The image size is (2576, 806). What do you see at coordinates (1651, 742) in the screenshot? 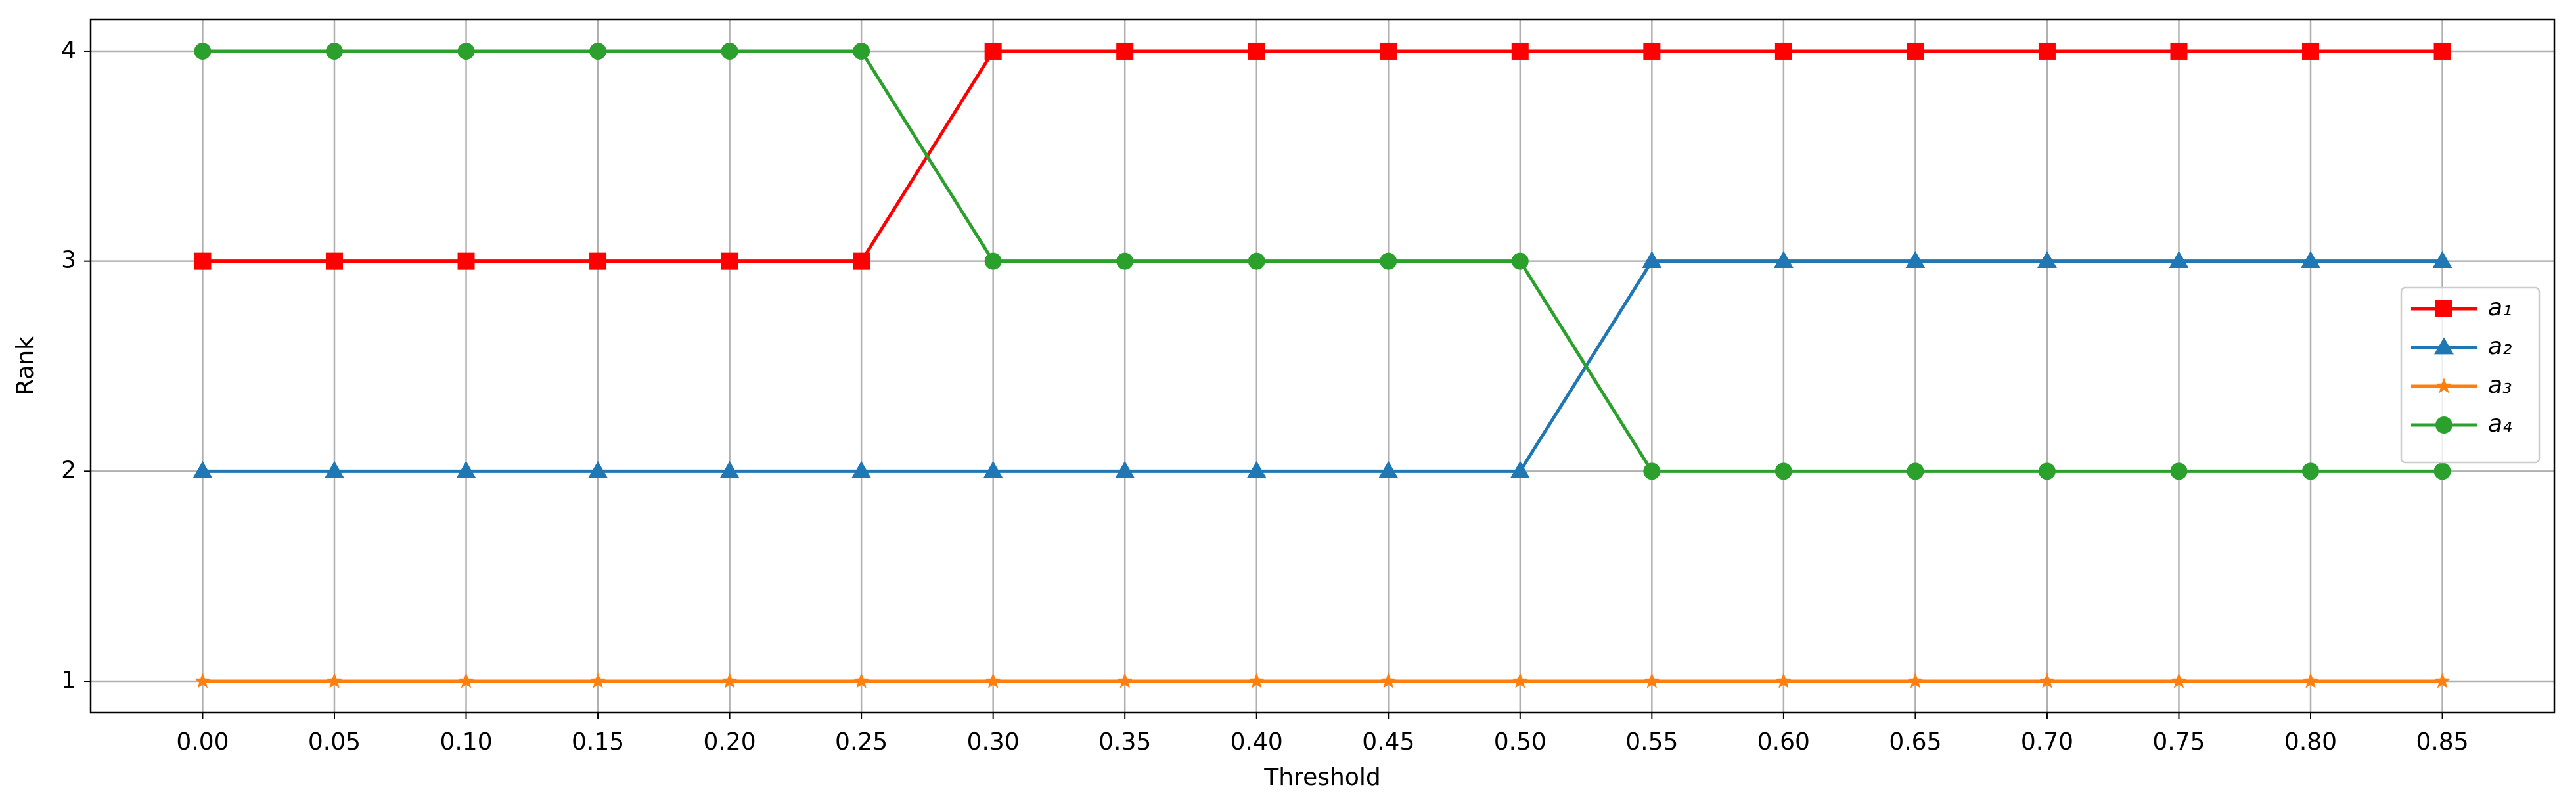
I see `x-tick-label: 0.55` at bounding box center [1651, 742].